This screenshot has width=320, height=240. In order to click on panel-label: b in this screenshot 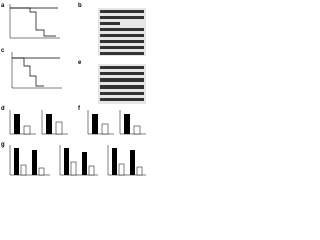, I will do `click(80, 6)`.